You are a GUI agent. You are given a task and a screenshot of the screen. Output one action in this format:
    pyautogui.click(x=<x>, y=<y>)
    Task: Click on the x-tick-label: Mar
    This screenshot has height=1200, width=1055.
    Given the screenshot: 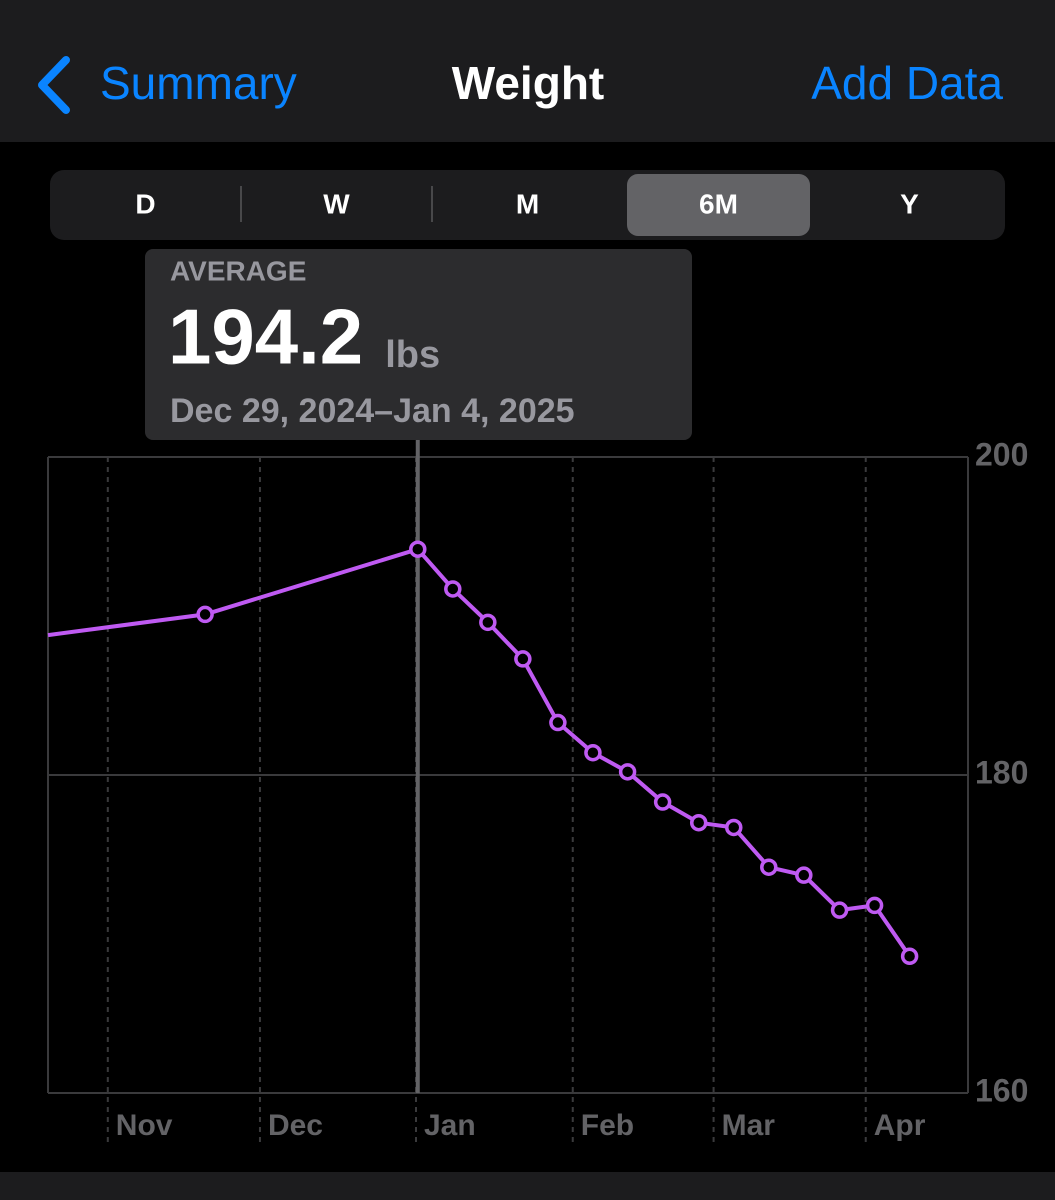 What is the action you would take?
    pyautogui.click(x=749, y=1125)
    